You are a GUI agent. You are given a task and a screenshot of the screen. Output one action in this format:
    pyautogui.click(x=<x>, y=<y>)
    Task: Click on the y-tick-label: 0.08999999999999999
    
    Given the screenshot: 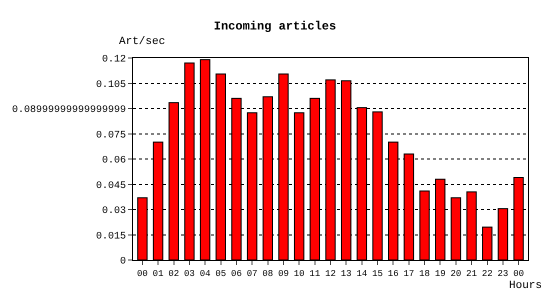 What is the action you would take?
    pyautogui.click(x=69, y=110)
    